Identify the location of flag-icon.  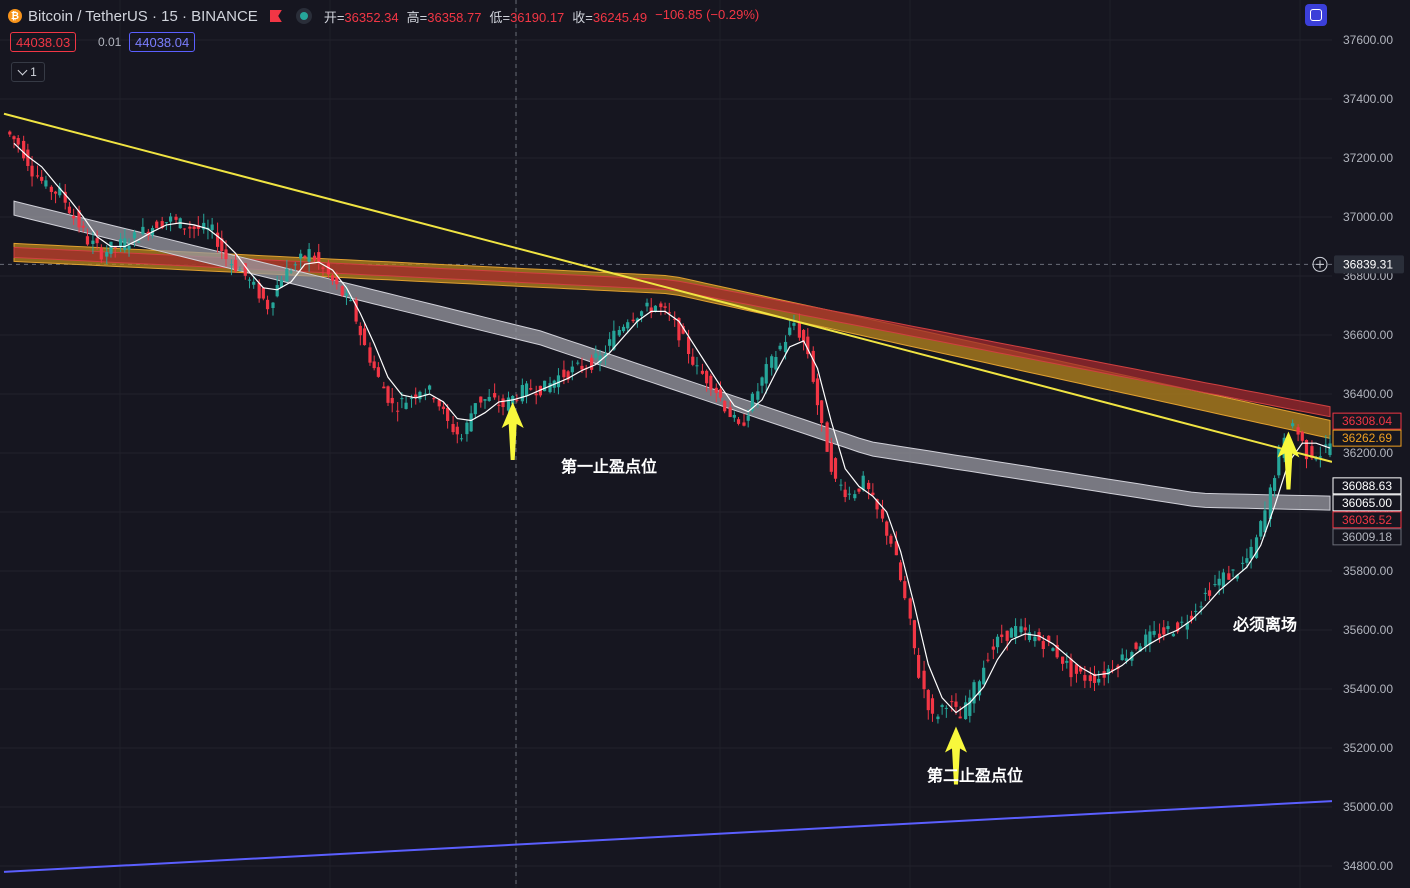
(275, 16).